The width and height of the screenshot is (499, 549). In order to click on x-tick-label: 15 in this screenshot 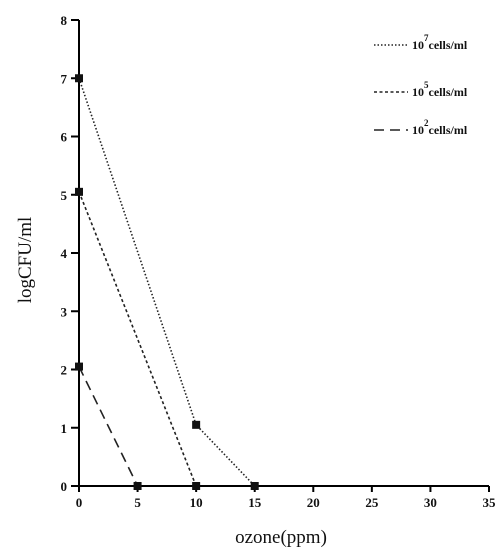, I will do `click(255, 502)`.